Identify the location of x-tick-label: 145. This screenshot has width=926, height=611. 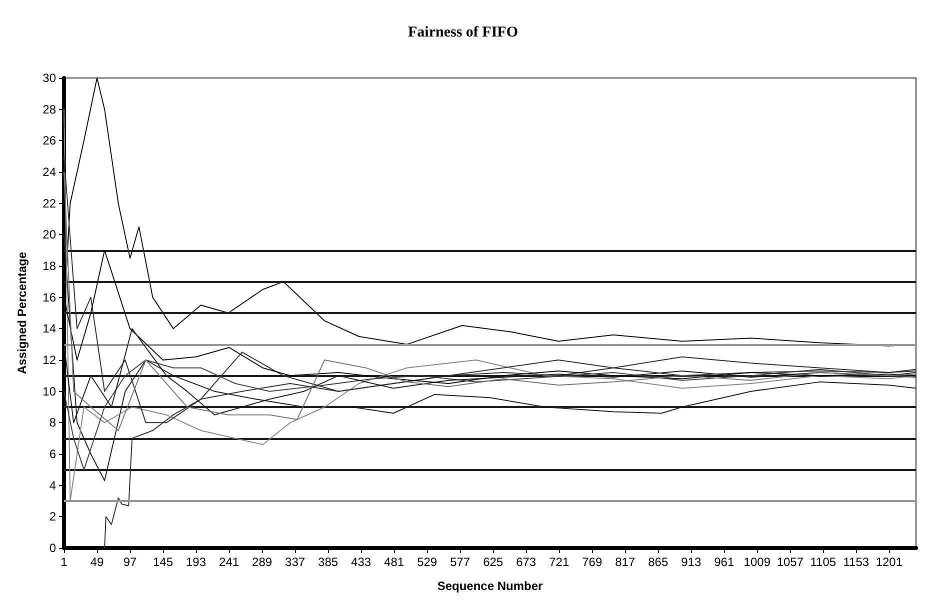
(163, 562).